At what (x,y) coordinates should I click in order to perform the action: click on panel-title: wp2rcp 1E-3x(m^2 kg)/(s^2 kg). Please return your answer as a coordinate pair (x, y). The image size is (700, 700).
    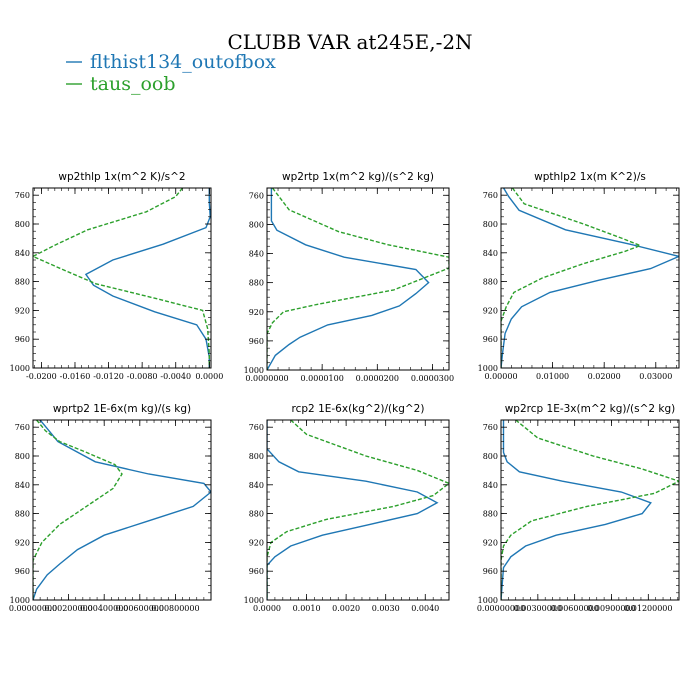
    Looking at the image, I should click on (590, 409).